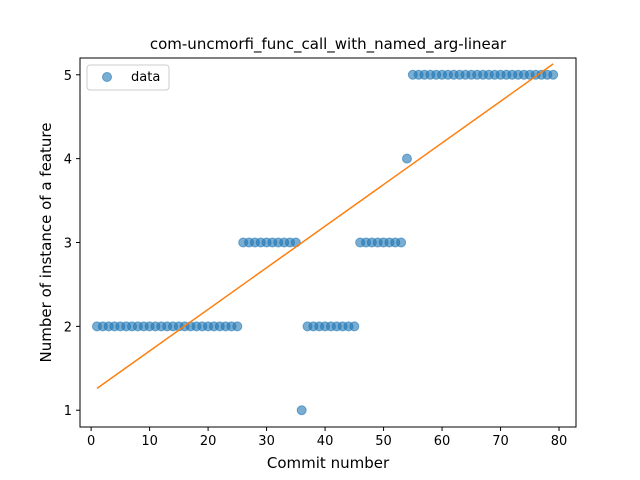 The height and width of the screenshot is (480, 640). I want to click on x-axis: 0 10 20 30 40 50 60 70 80, so click(327, 438).